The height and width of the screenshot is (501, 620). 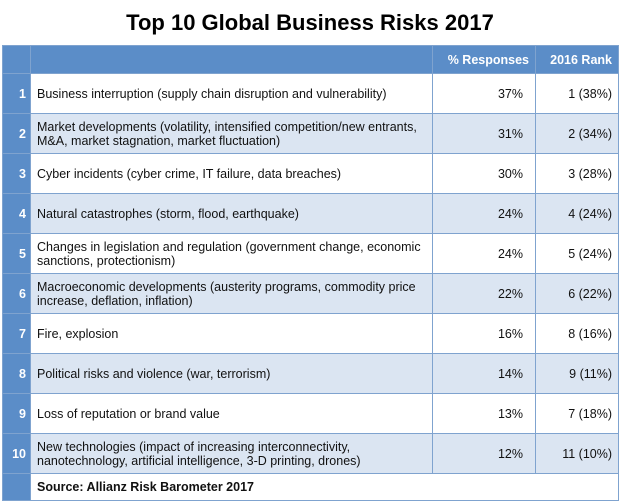 I want to click on responses: 16%, so click(x=484, y=333).